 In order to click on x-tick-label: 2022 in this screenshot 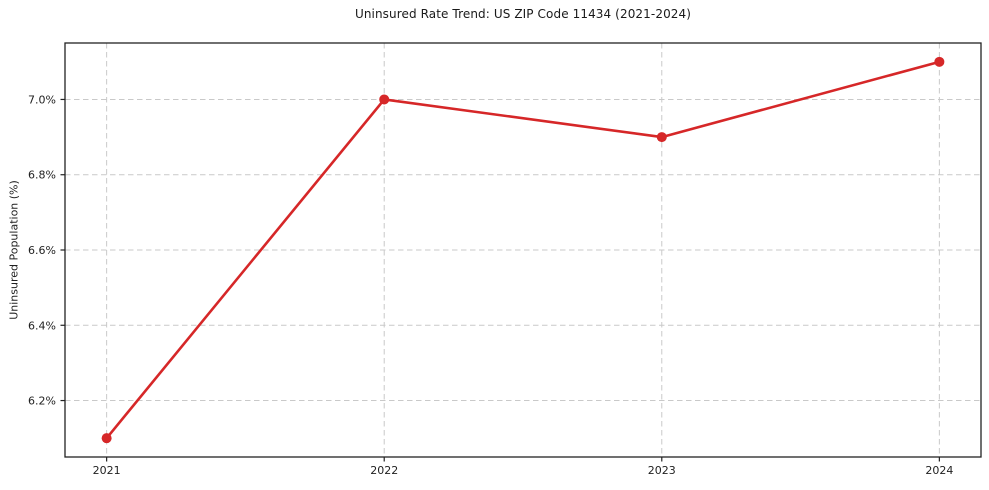, I will do `click(384, 470)`.